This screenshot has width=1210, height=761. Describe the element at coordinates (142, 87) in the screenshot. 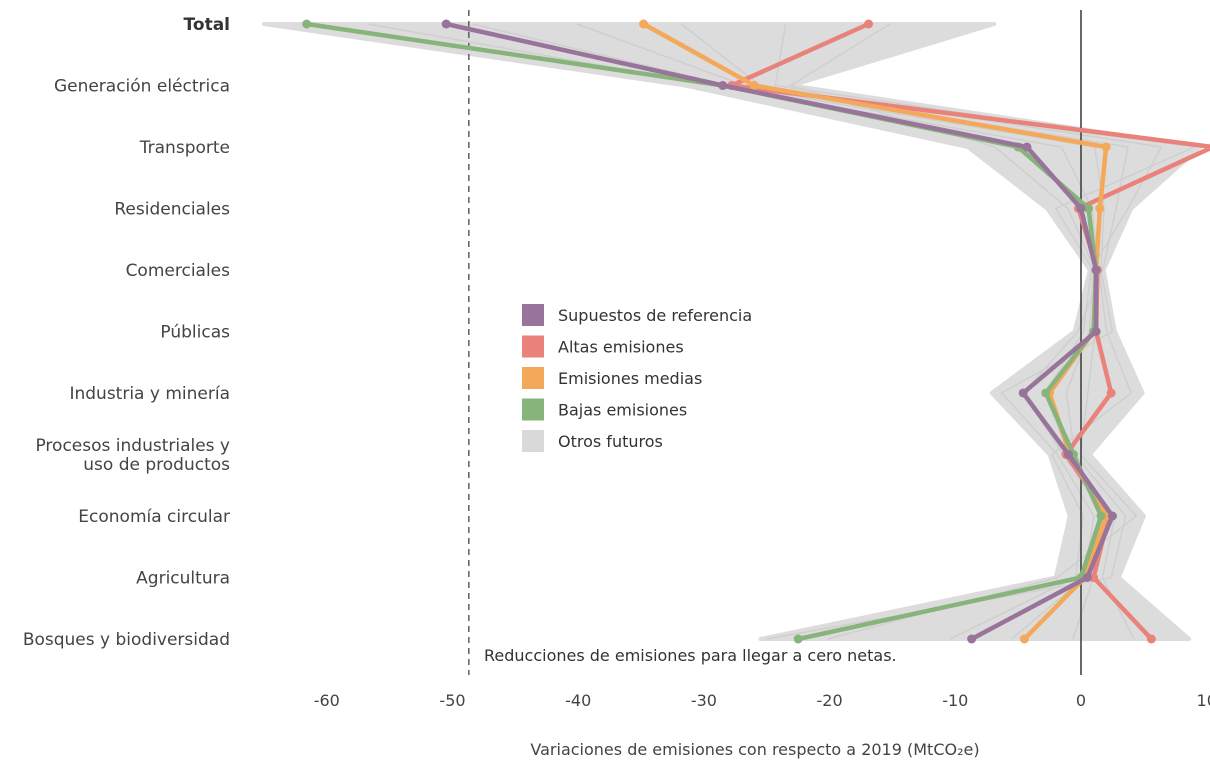

I see `category-label: Generación eléctrica` at that location.